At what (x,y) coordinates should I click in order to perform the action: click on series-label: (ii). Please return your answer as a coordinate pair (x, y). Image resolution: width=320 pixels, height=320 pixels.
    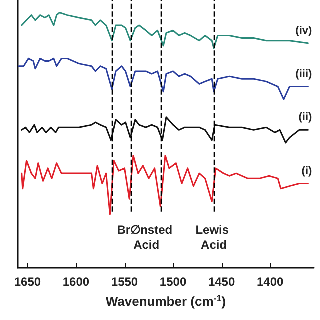
    Looking at the image, I should click on (305, 118).